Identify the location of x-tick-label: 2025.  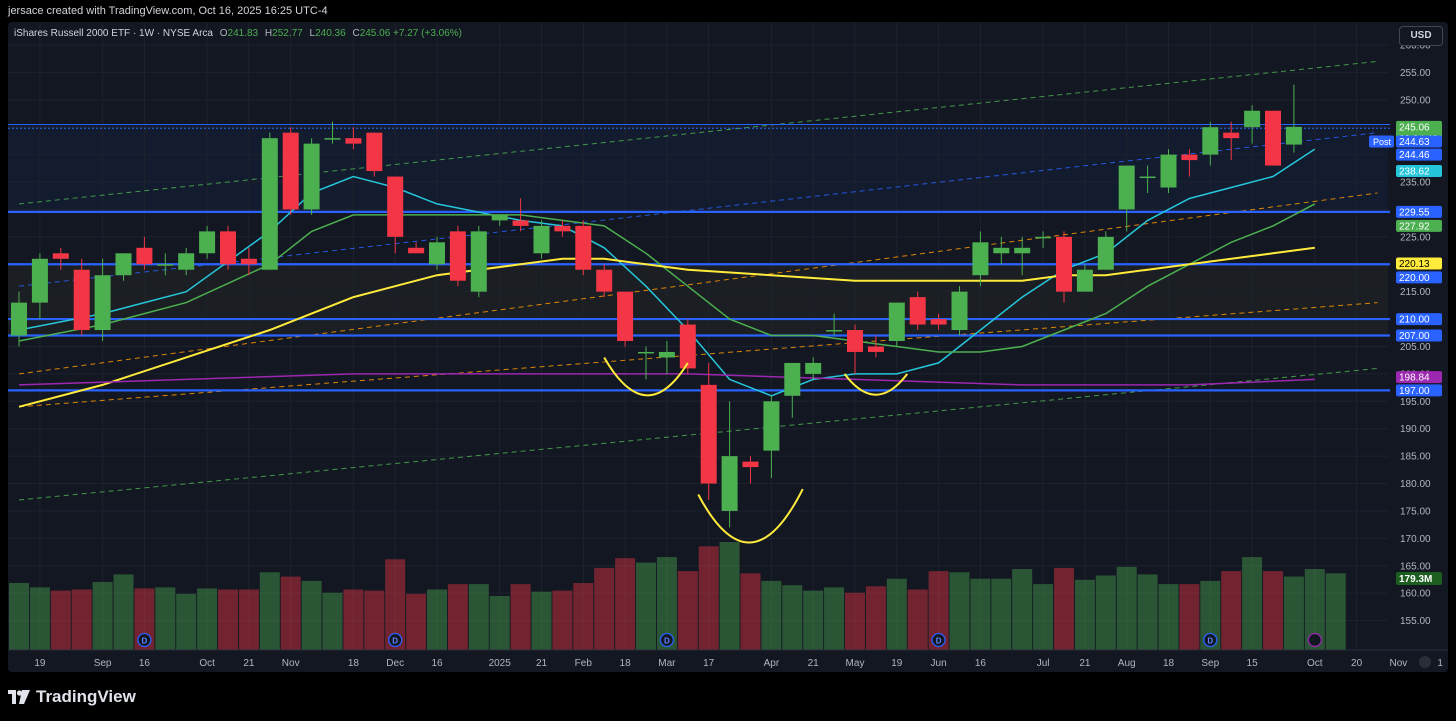
(500, 663).